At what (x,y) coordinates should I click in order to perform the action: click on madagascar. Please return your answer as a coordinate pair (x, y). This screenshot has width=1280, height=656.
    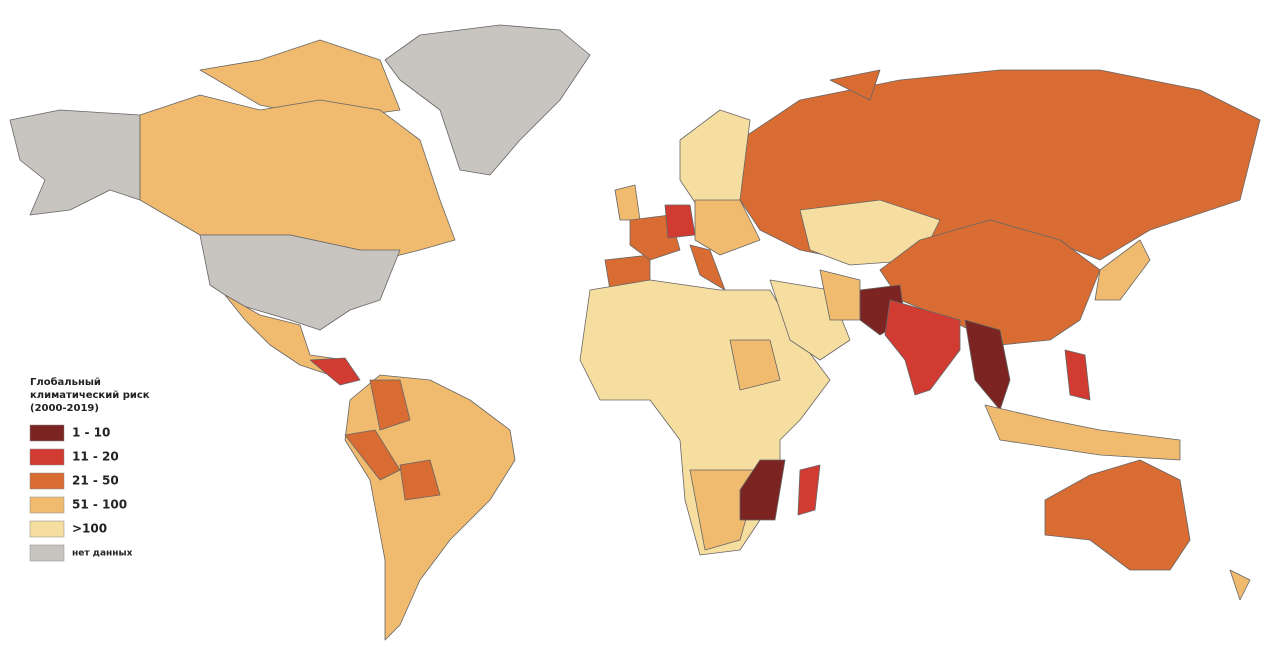
    Looking at the image, I should click on (809, 490).